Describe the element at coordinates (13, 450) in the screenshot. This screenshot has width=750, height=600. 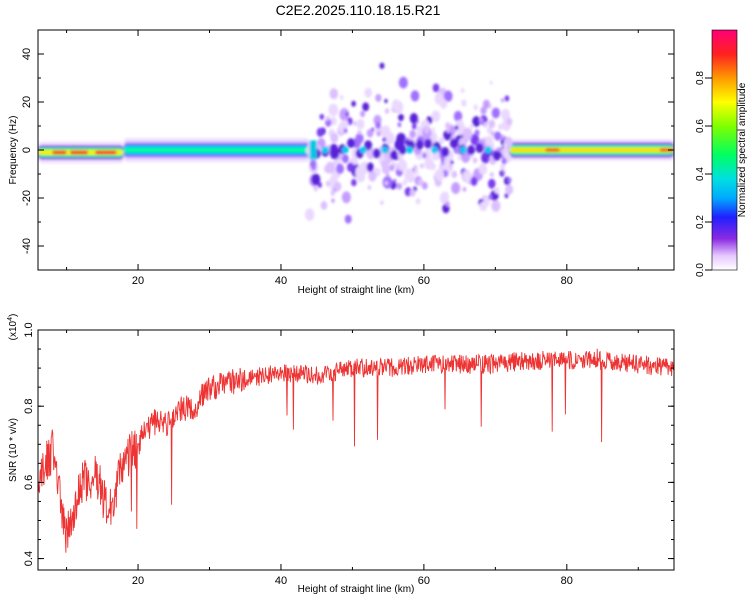
I see `snr-y-axis-label: SNR (10 * v/v)` at that location.